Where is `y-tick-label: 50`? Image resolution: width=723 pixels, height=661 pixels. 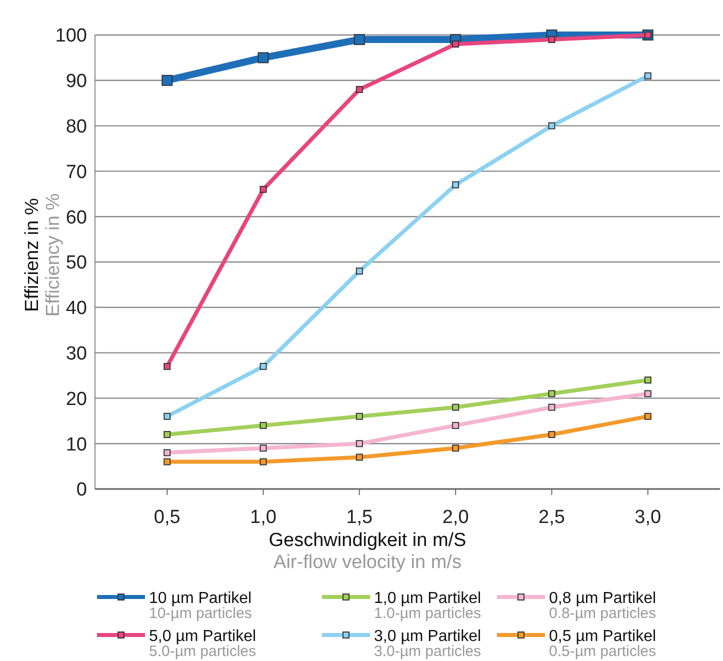
y-tick-label: 50 is located at coordinates (76, 263).